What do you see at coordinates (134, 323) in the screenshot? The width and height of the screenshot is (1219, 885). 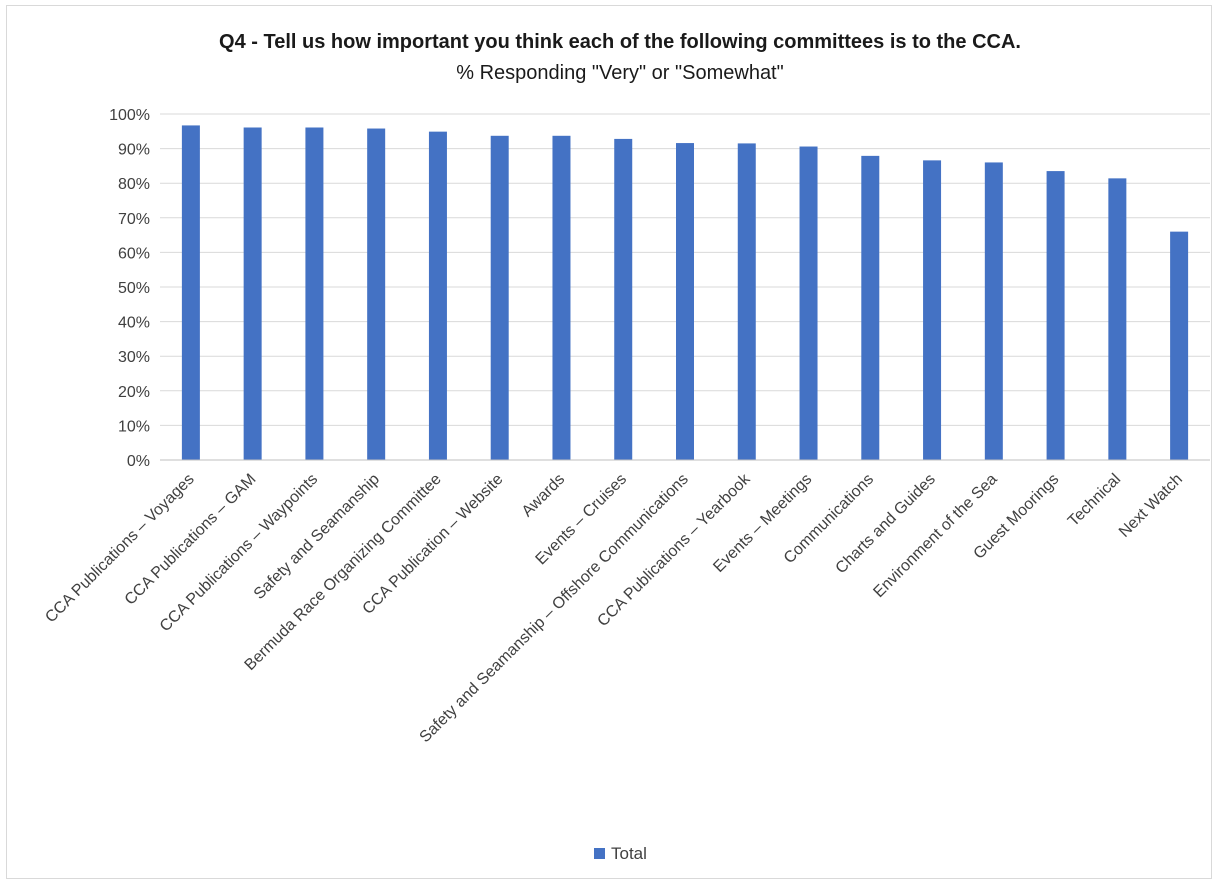 I see `y-tick-label: 40%` at bounding box center [134, 323].